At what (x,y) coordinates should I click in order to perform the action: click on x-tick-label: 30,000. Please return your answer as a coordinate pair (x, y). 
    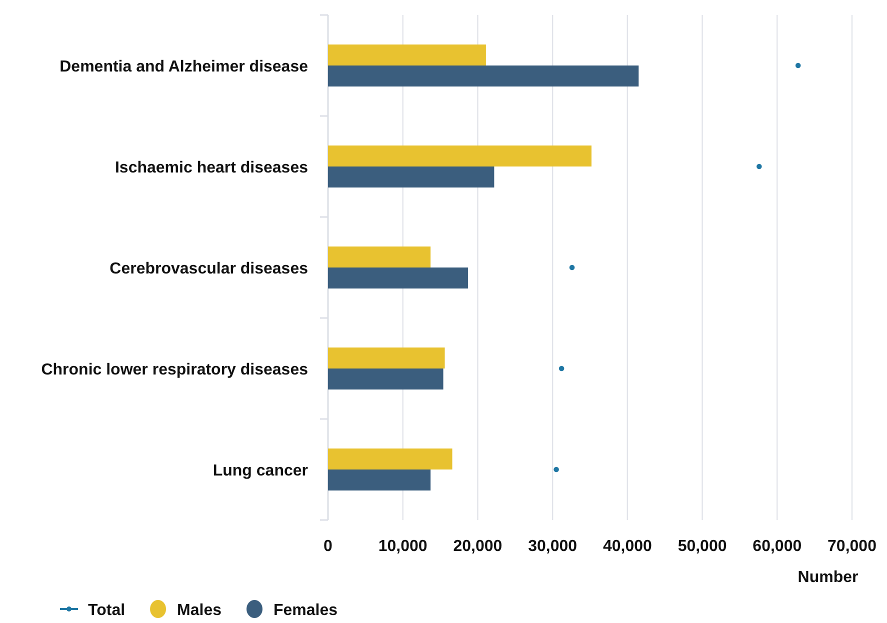
    Looking at the image, I should click on (553, 546).